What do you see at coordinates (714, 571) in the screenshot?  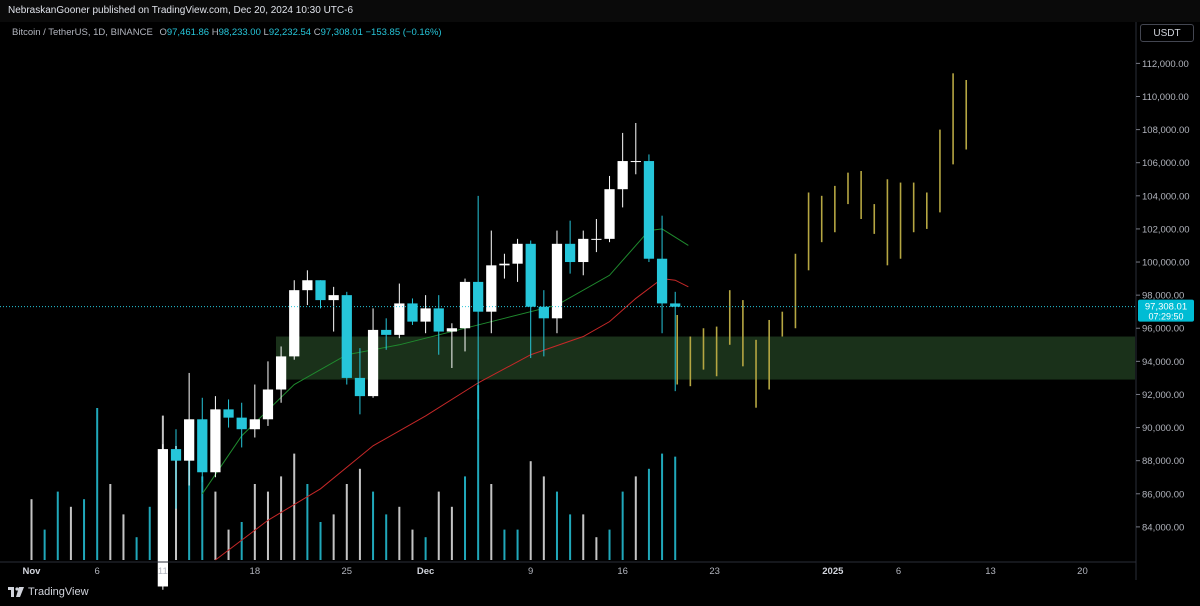 I see `time-axis-label: 23` at bounding box center [714, 571].